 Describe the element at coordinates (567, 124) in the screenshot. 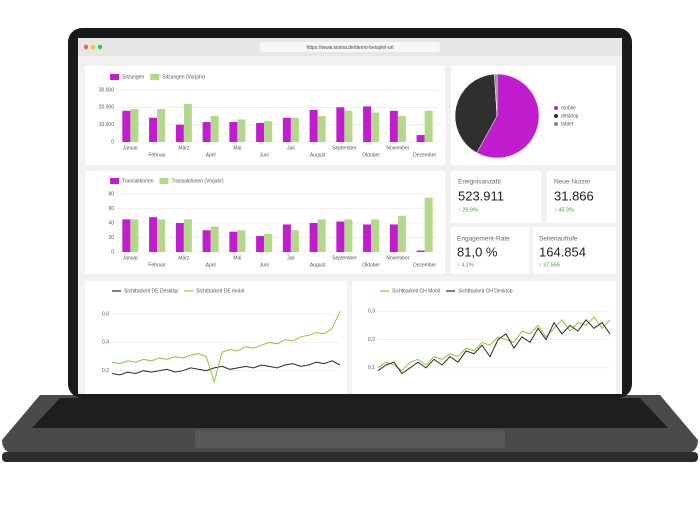

I see `legend-label: tablet` at that location.